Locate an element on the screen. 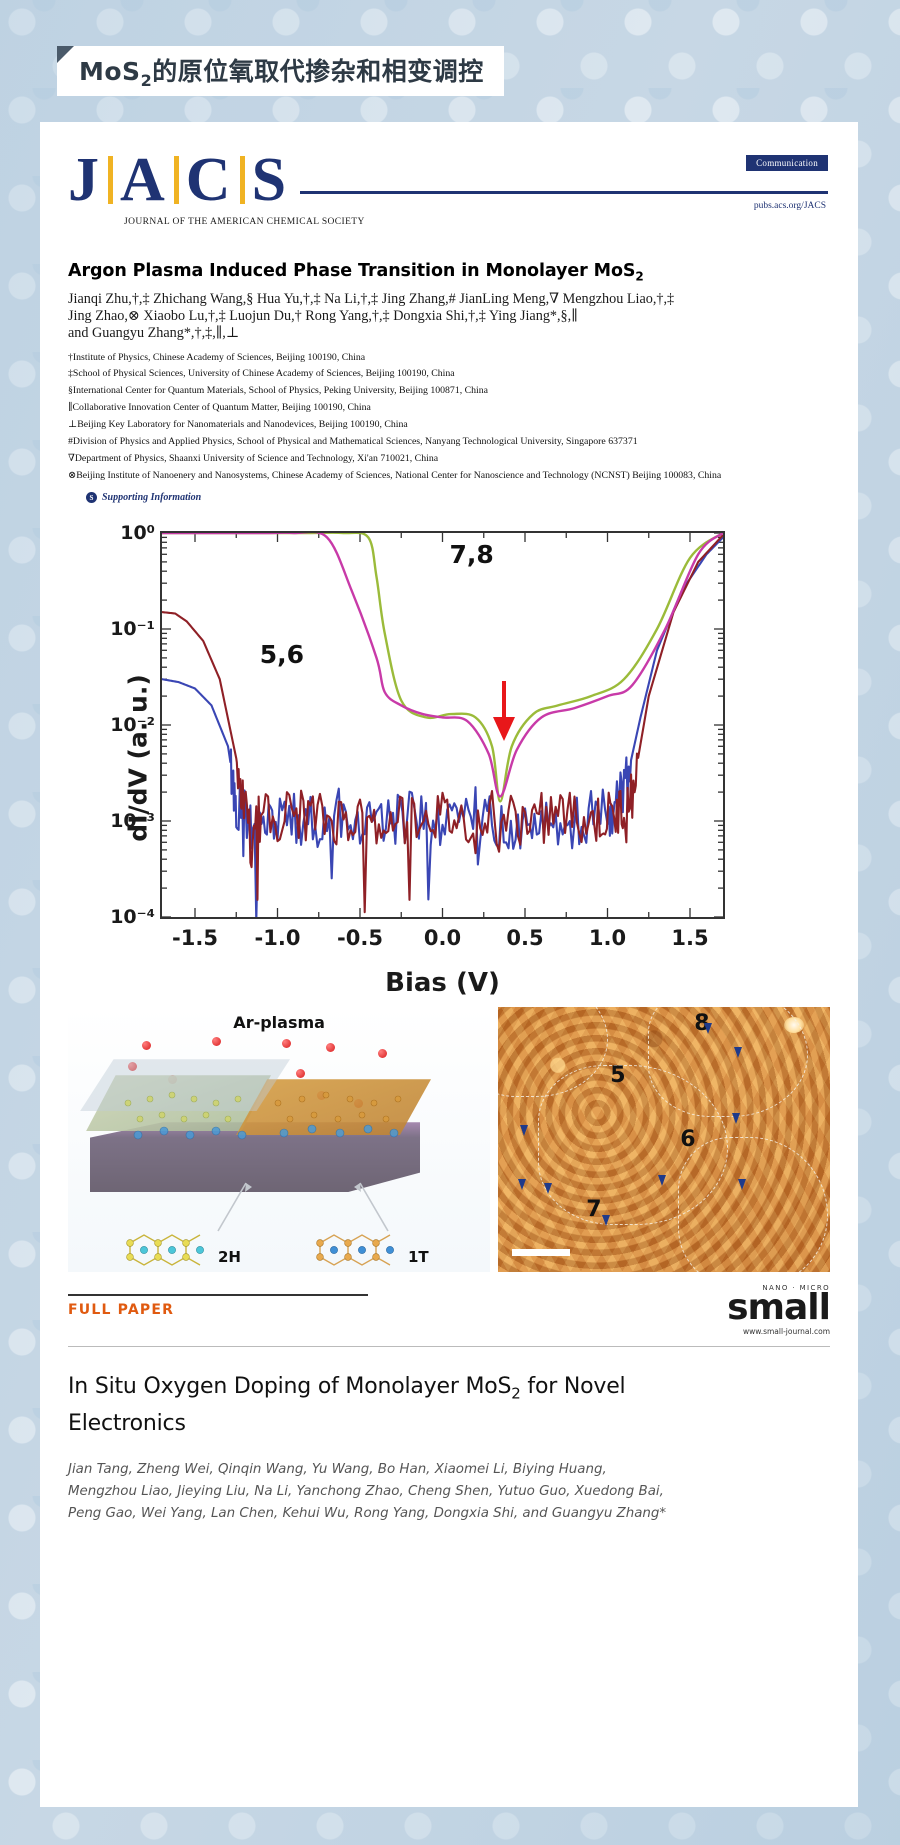 The height and width of the screenshot is (1845, 900). page-title: MoS2的原位氧取代掺杂和相变调控 is located at coordinates (281, 73).